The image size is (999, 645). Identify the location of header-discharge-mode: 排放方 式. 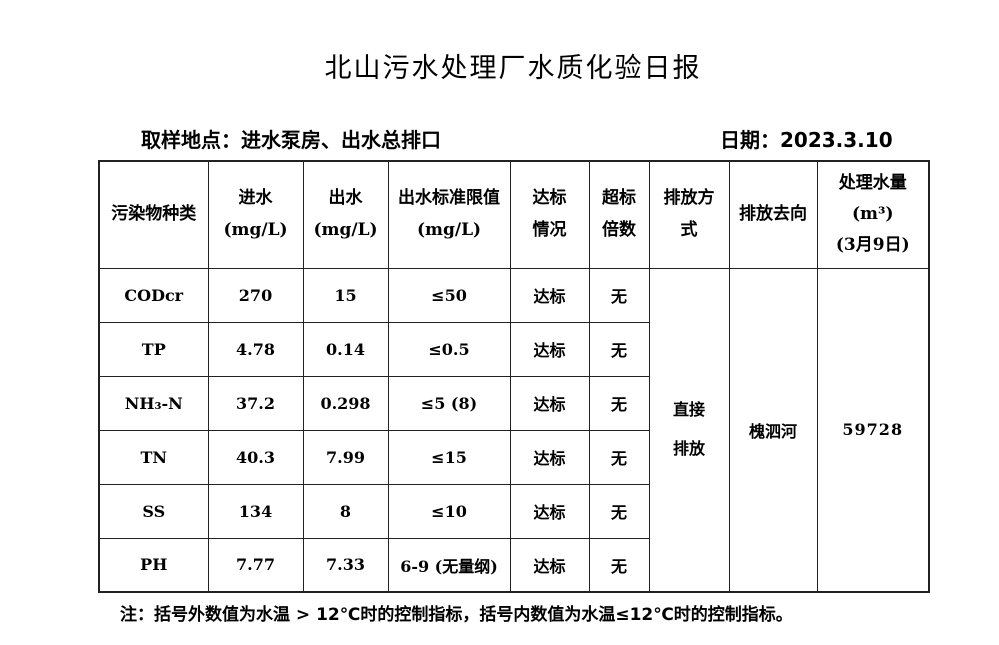
(689, 214).